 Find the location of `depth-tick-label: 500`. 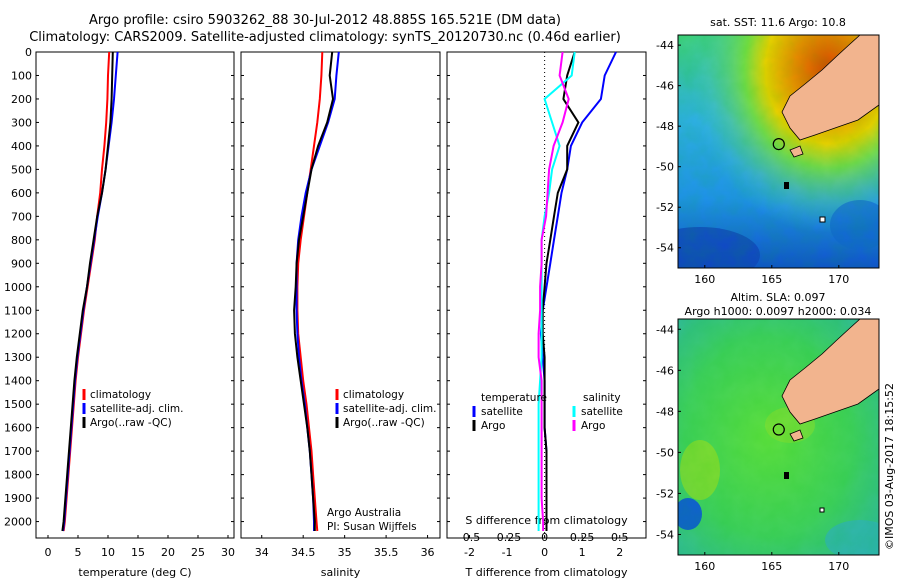

depth-tick-label: 500 is located at coordinates (21, 169).